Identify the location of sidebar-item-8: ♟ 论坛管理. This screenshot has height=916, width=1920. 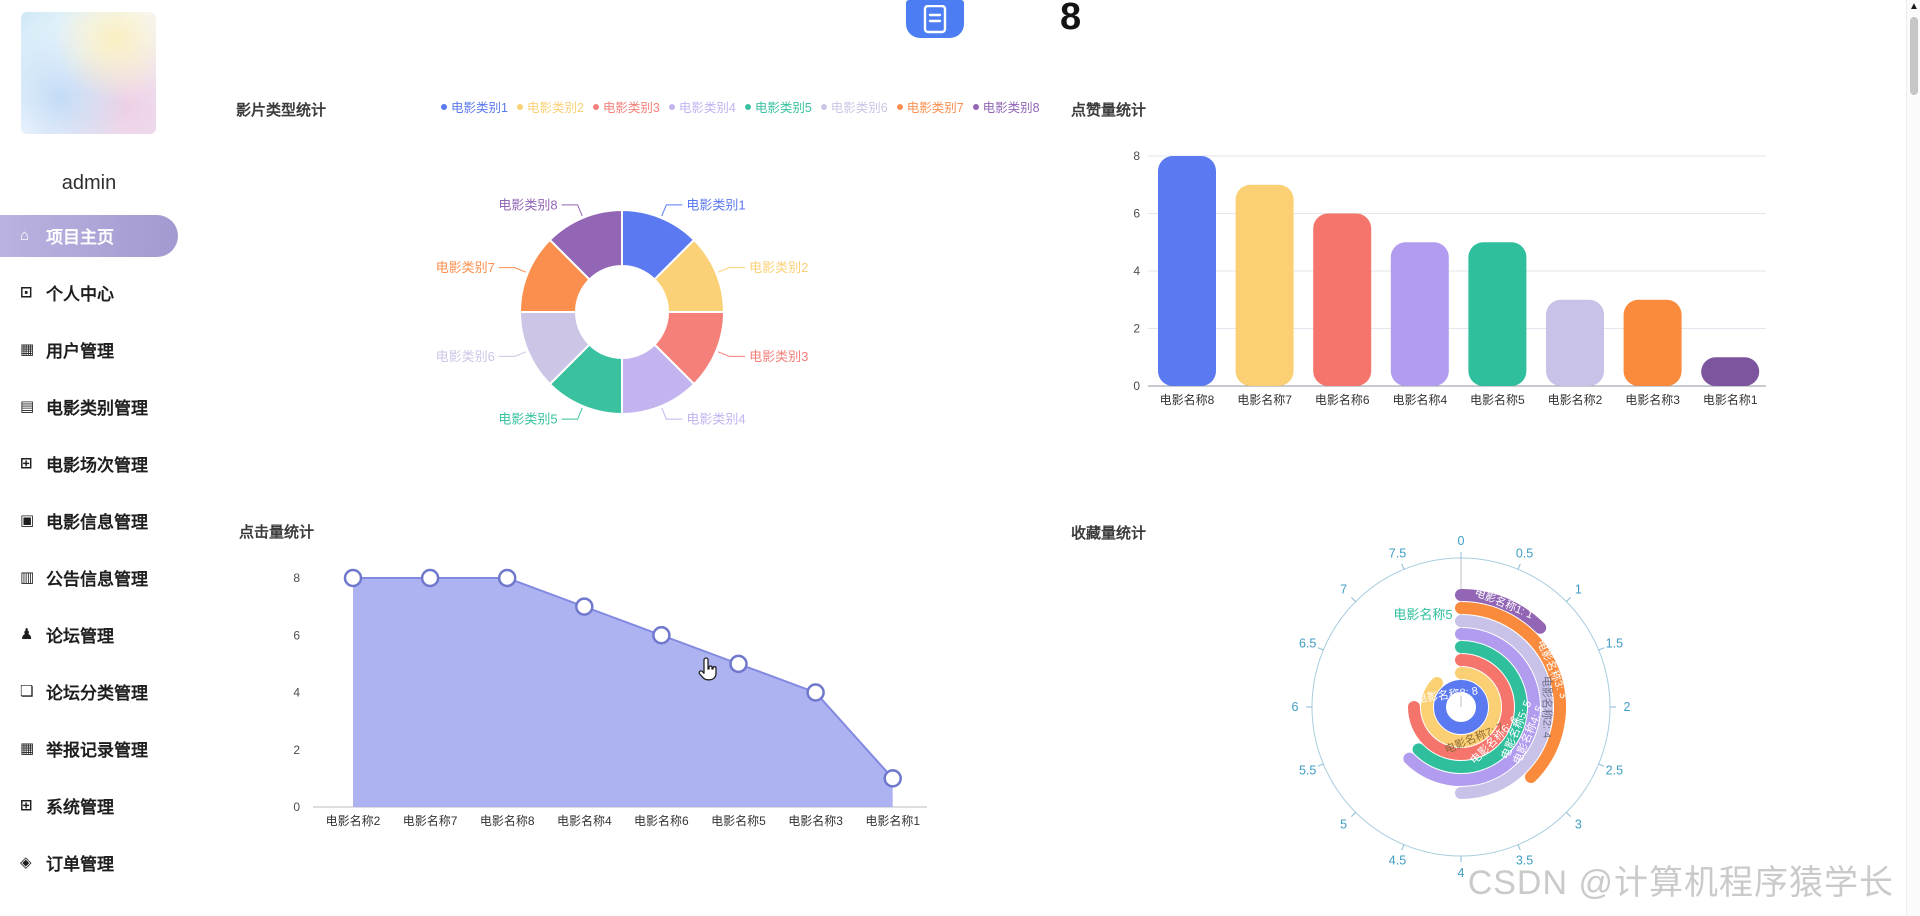
(89, 634).